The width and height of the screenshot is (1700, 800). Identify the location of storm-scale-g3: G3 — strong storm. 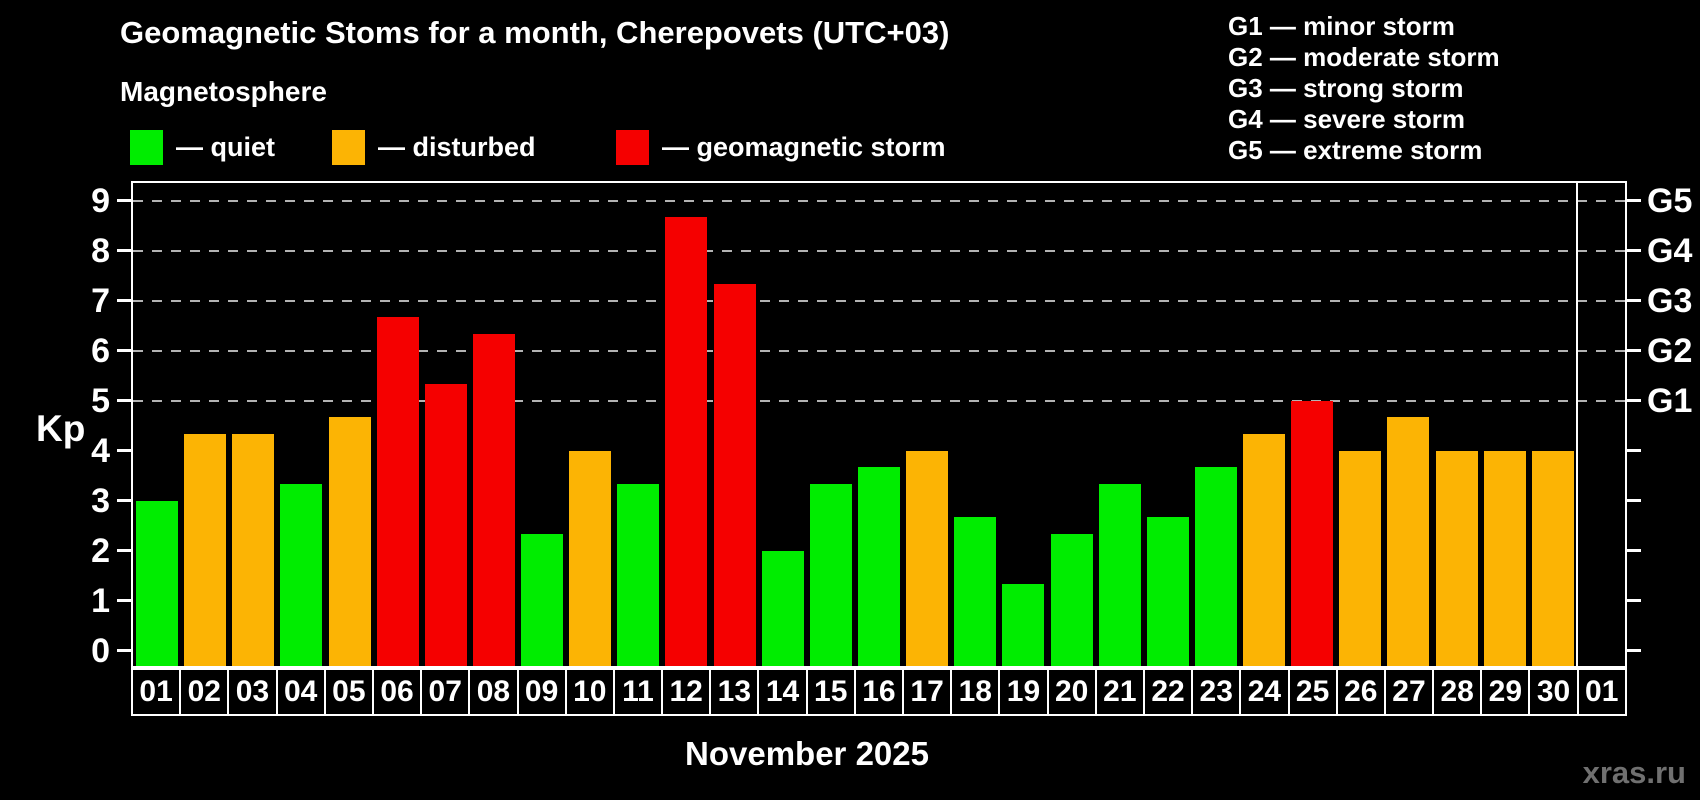
(1346, 88).